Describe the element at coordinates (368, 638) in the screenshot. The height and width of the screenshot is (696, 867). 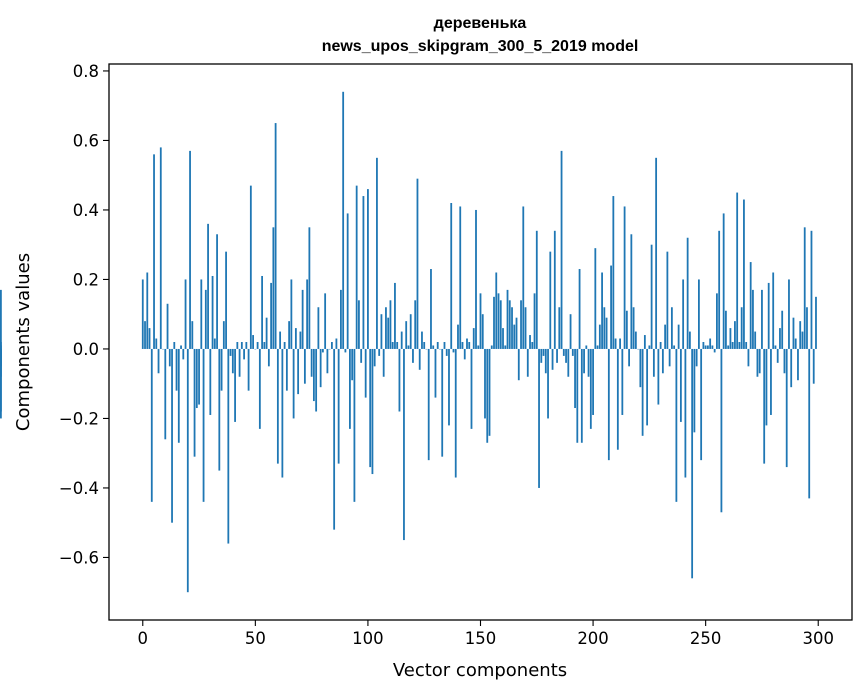
I see `x-tick-label: 100` at that location.